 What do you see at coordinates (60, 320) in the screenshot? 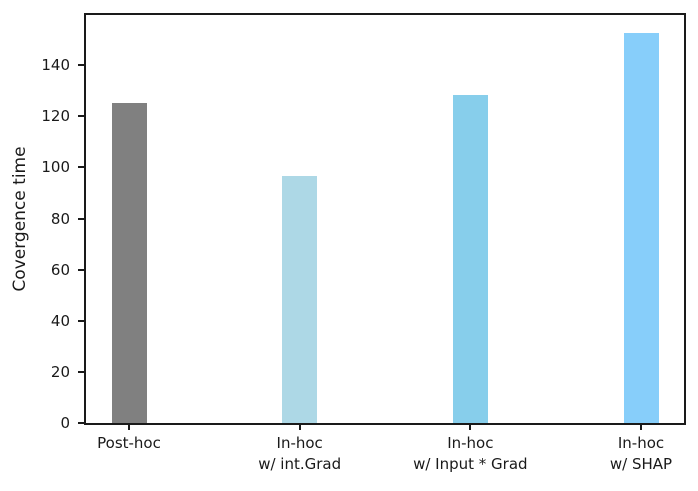
I see `y-tick-label: 40` at bounding box center [60, 320].